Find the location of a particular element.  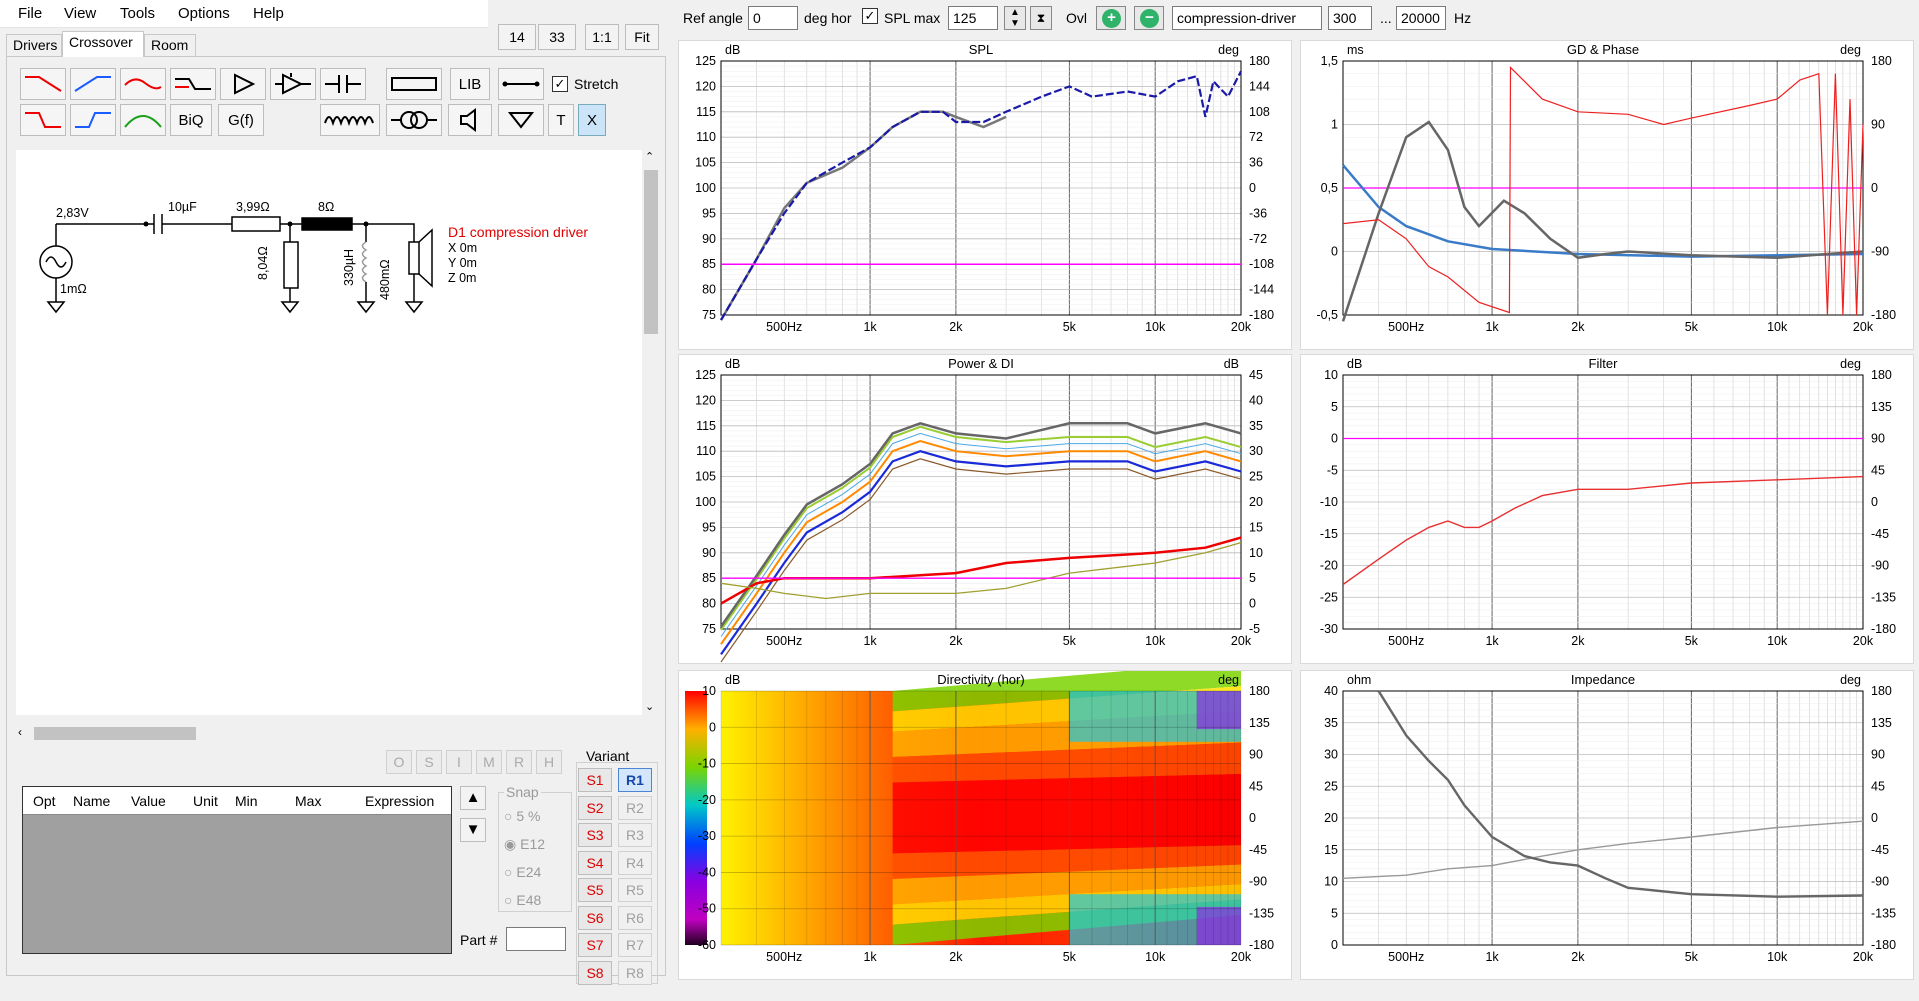

variant-r5-button: R5 is located at coordinates (635, 890).